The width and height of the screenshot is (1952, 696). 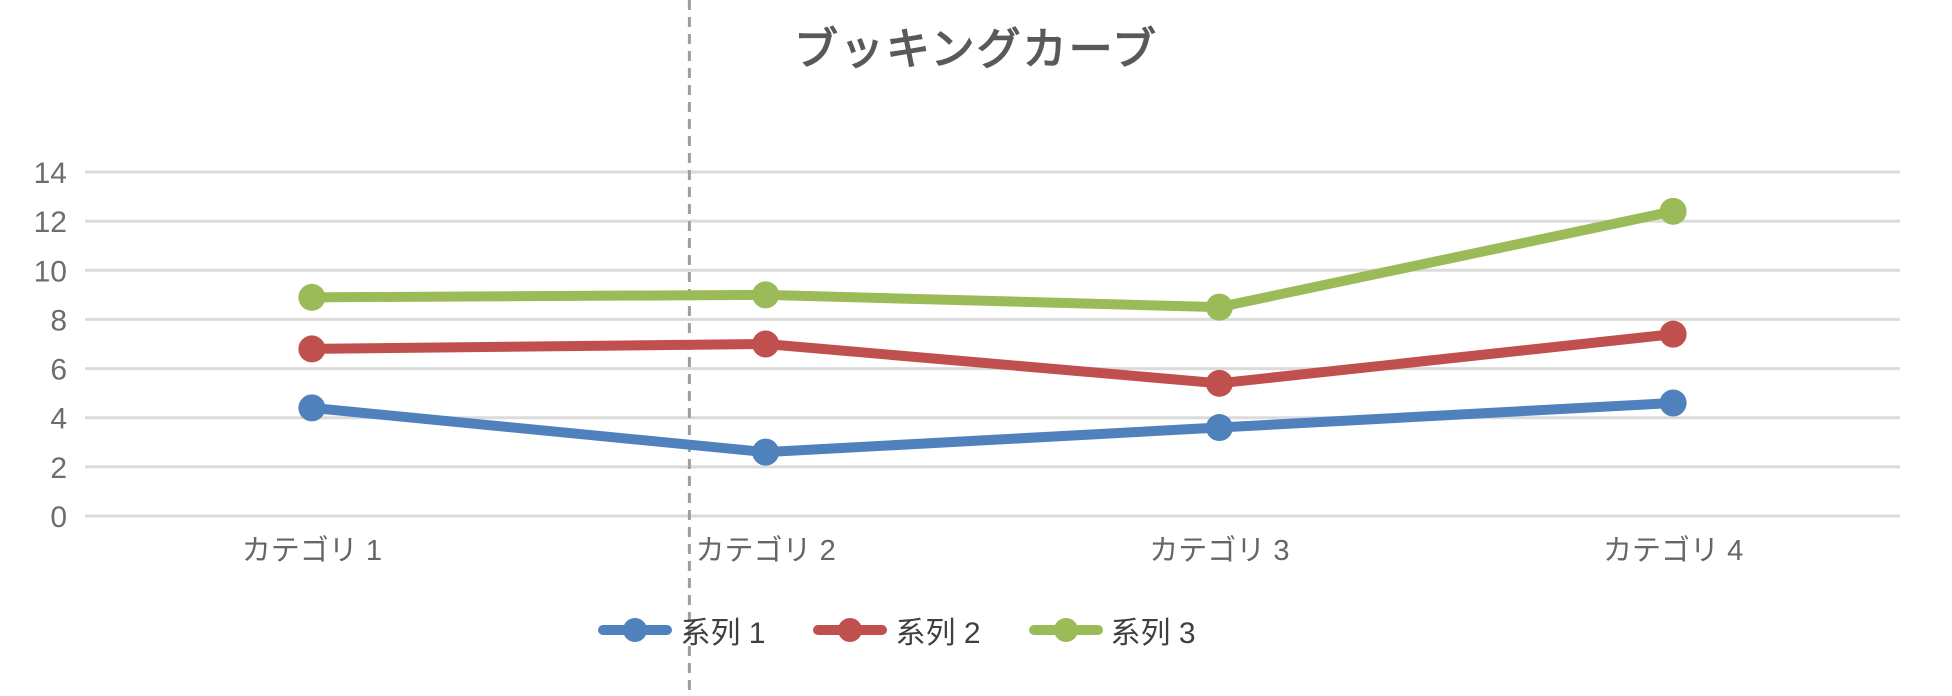 I want to click on x-category-label-2: カテゴリ 2, so click(x=766, y=550).